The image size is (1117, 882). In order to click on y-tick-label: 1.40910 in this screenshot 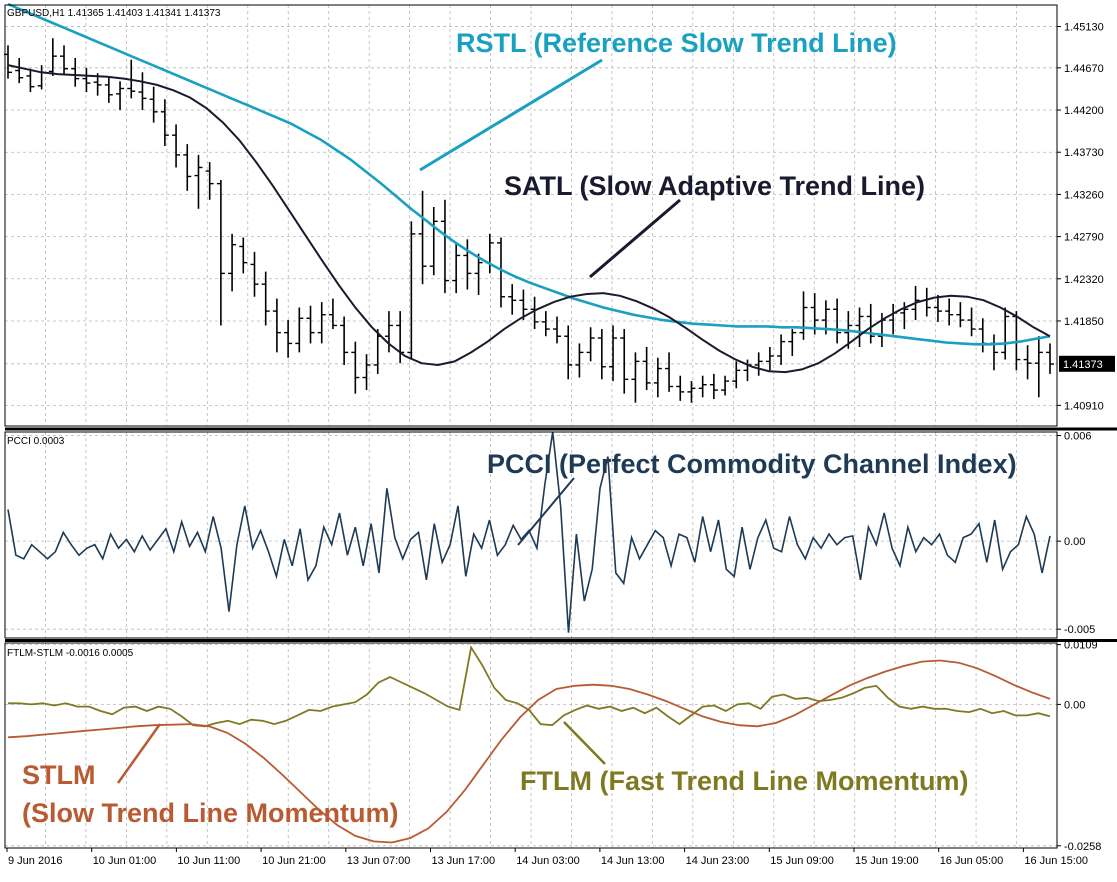, I will do `click(1084, 406)`.